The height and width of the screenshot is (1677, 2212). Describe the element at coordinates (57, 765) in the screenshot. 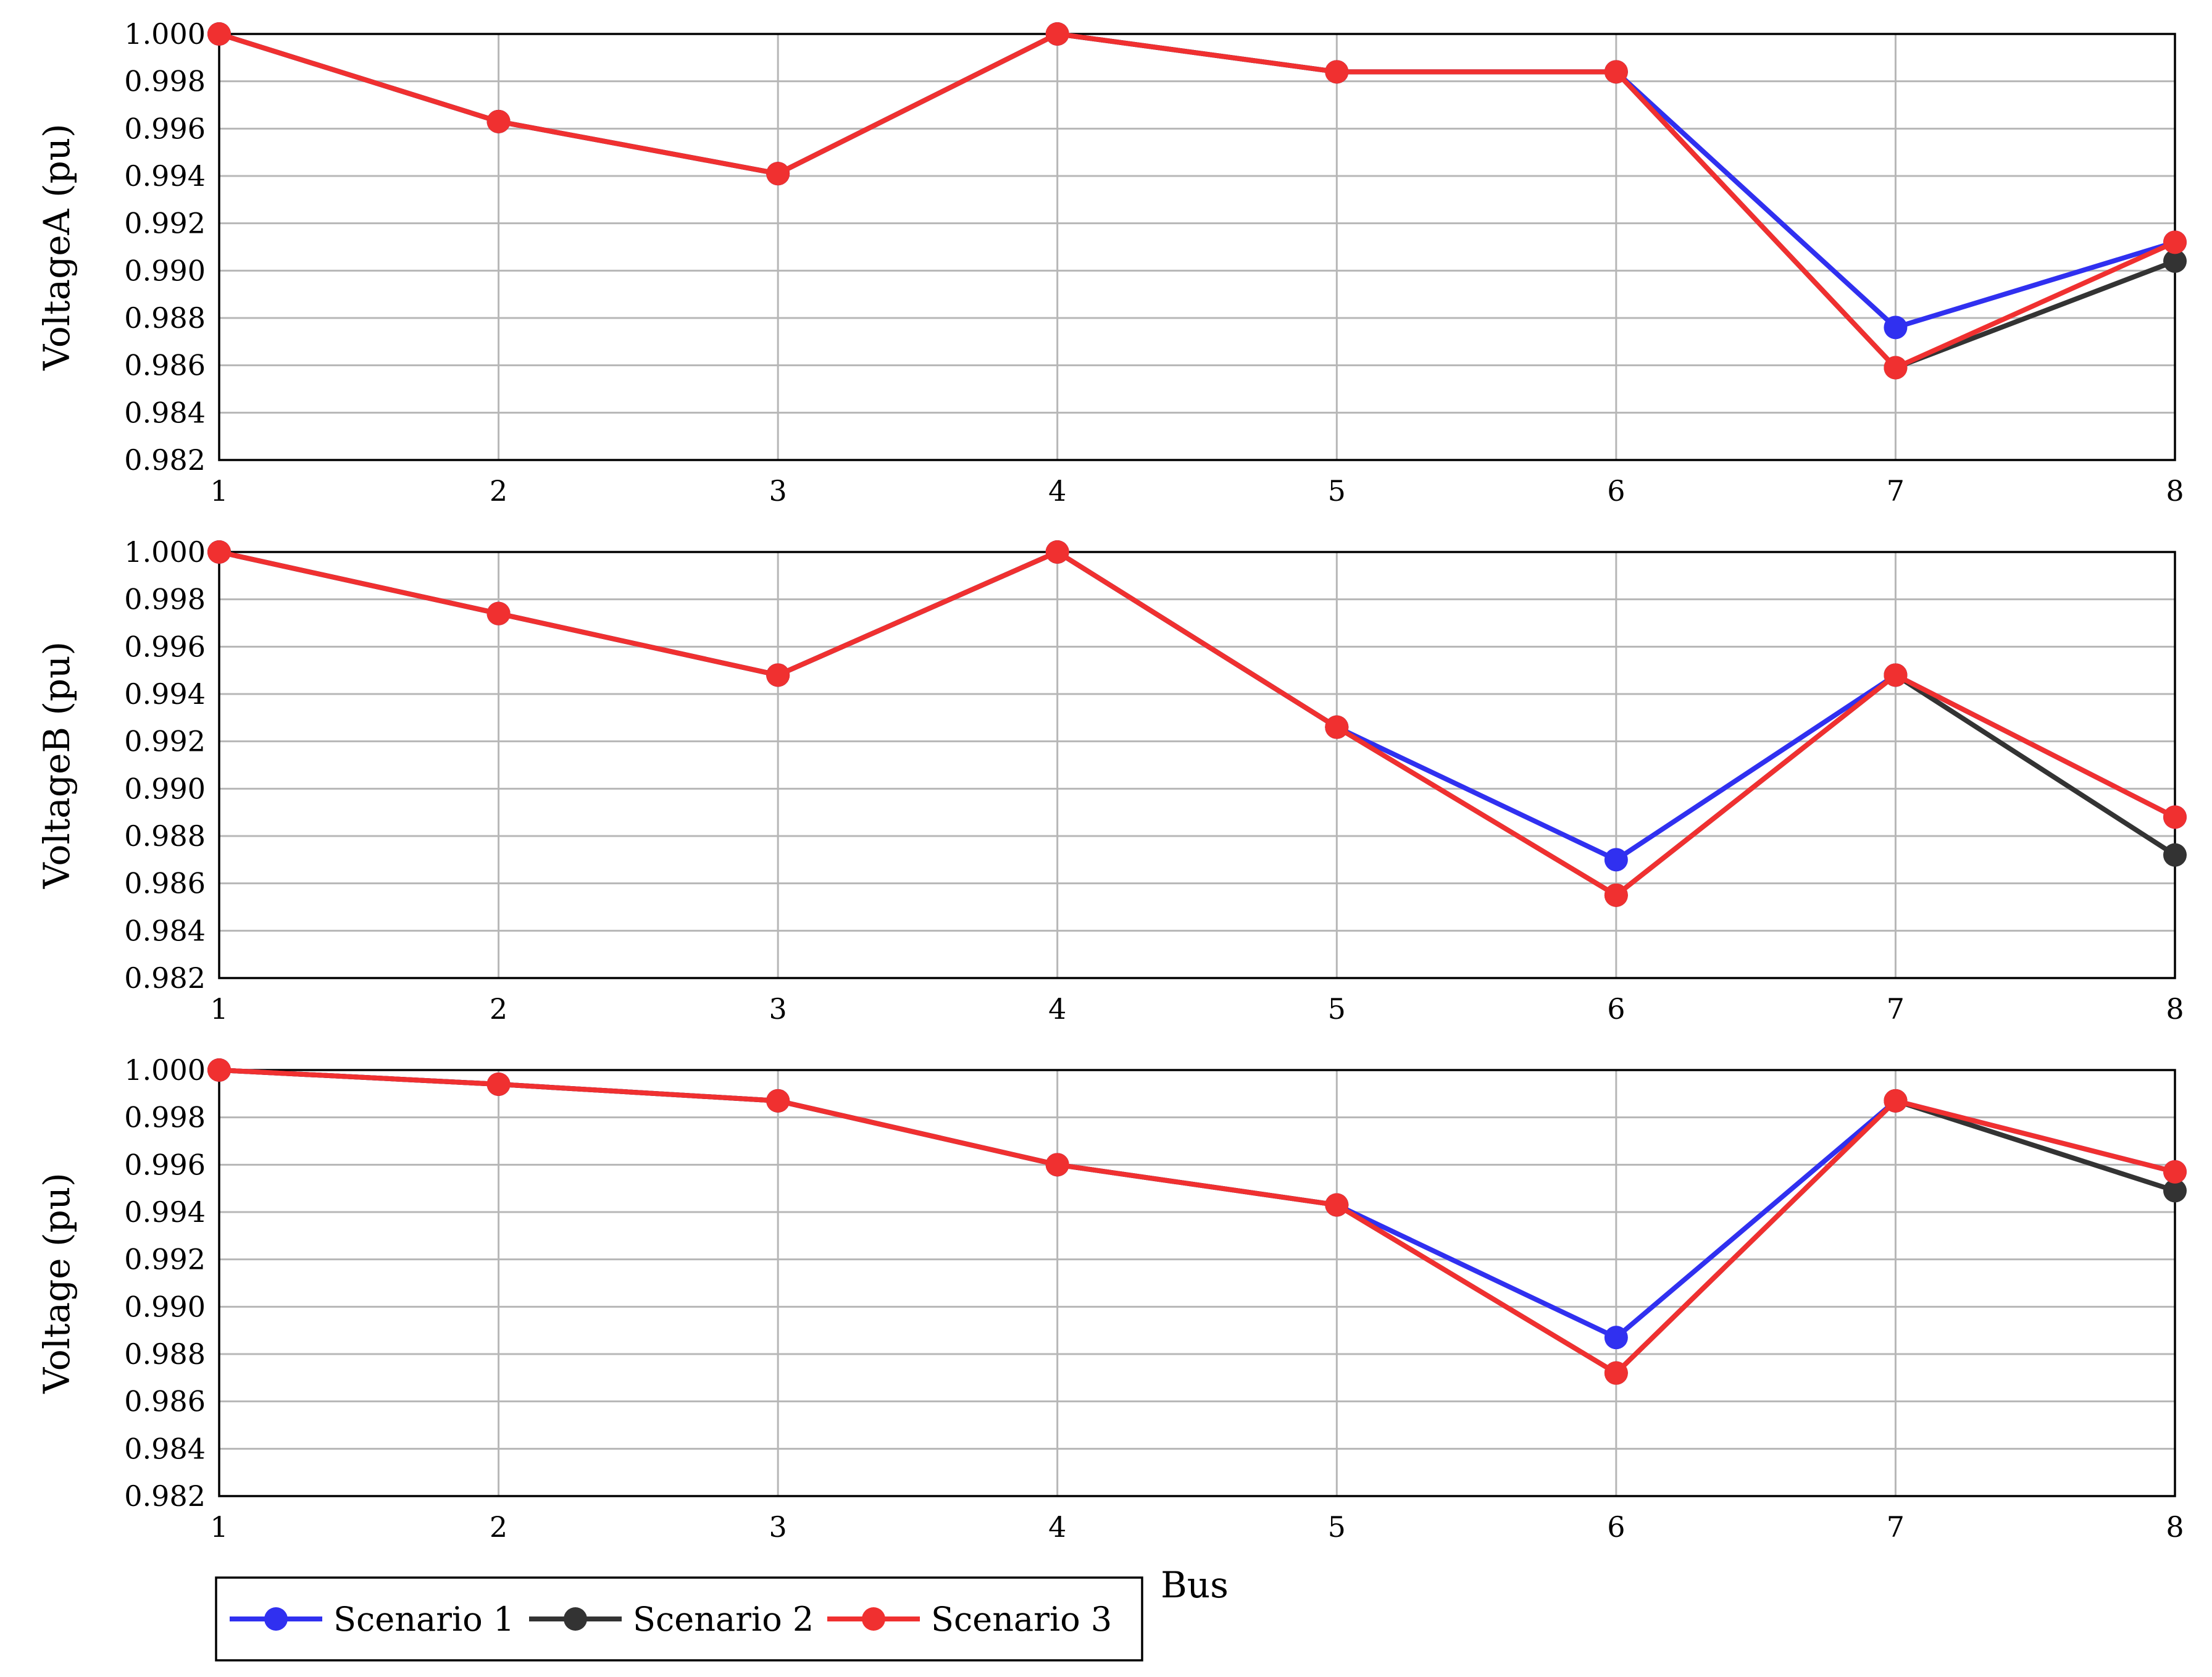

I see `y-axis-title: VoltageB (pu)` at that location.